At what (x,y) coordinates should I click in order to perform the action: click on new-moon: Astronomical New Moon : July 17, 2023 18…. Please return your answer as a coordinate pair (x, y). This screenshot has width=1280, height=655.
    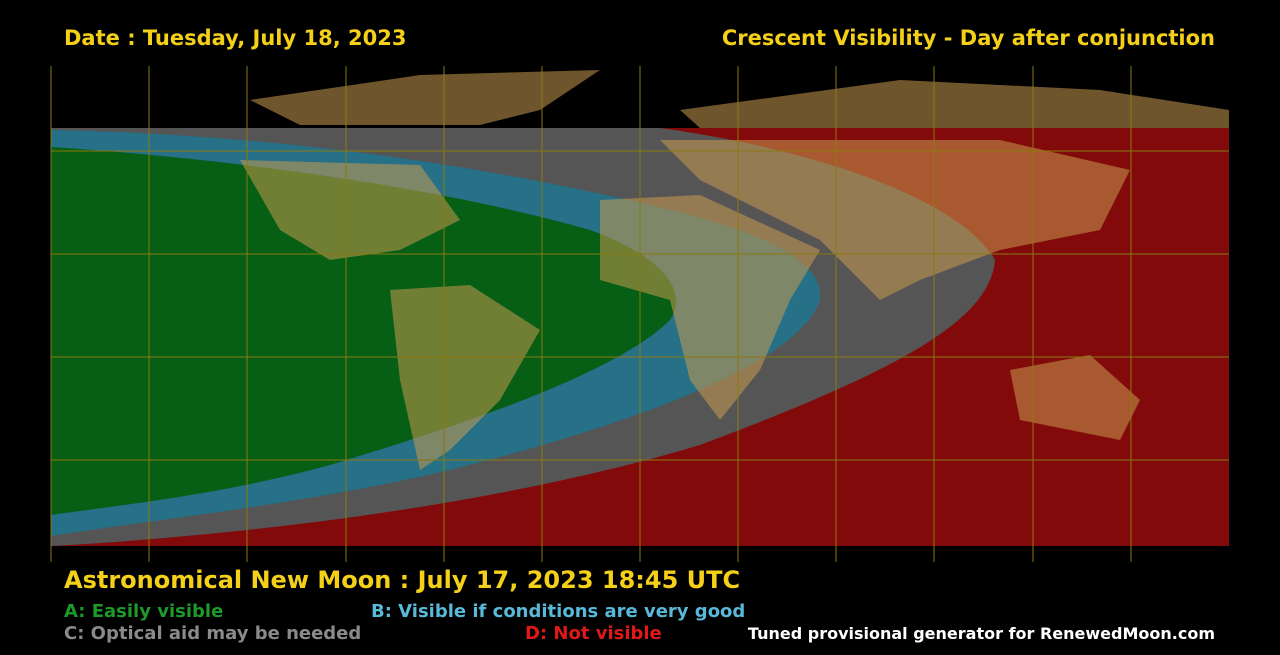
    Looking at the image, I should click on (402, 580).